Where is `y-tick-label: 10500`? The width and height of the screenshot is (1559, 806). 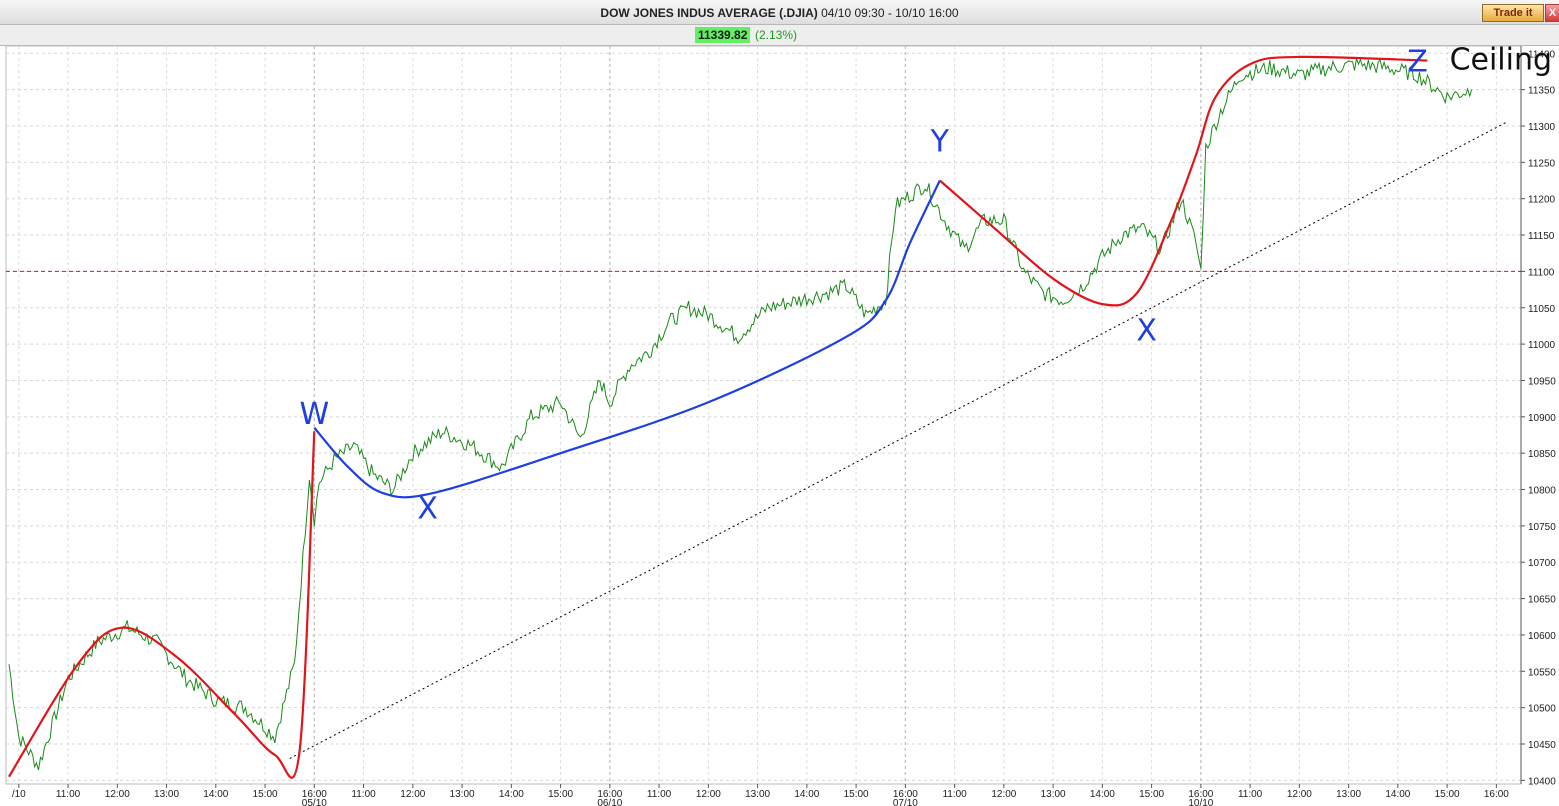
y-tick-label: 10500 is located at coordinates (1542, 709).